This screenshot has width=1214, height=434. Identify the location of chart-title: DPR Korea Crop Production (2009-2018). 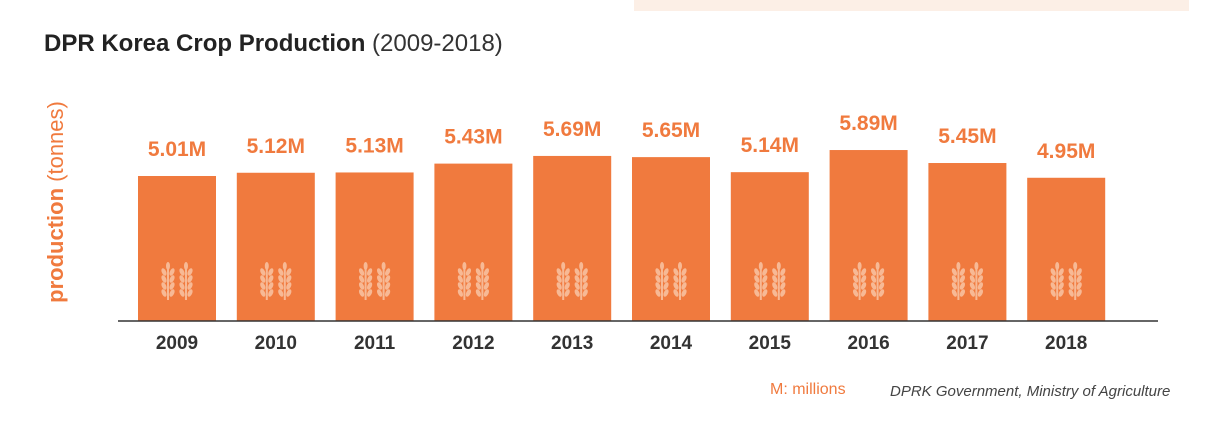
(273, 44).